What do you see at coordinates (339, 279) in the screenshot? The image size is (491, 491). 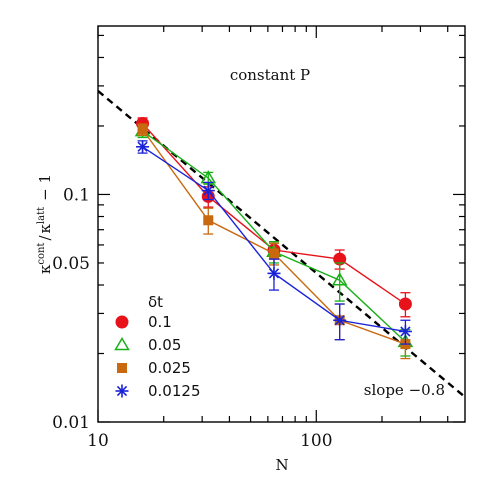 I see `series-0-05-point` at bounding box center [339, 279].